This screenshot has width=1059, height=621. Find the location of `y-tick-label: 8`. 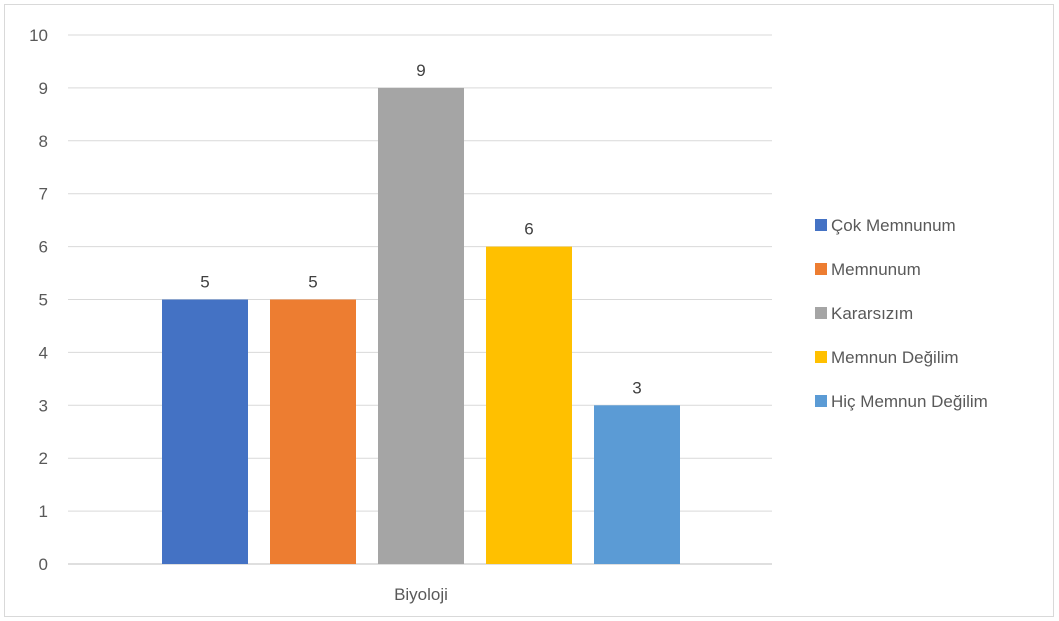

y-tick-label: 8 is located at coordinates (43, 141).